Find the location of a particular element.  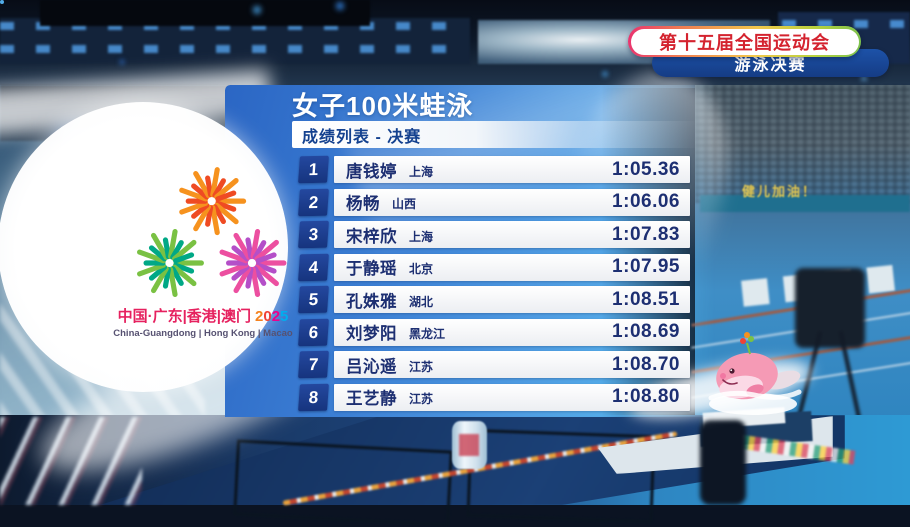

games-title-badge-inner: 第十五届全国运动会 is located at coordinates (744, 41).